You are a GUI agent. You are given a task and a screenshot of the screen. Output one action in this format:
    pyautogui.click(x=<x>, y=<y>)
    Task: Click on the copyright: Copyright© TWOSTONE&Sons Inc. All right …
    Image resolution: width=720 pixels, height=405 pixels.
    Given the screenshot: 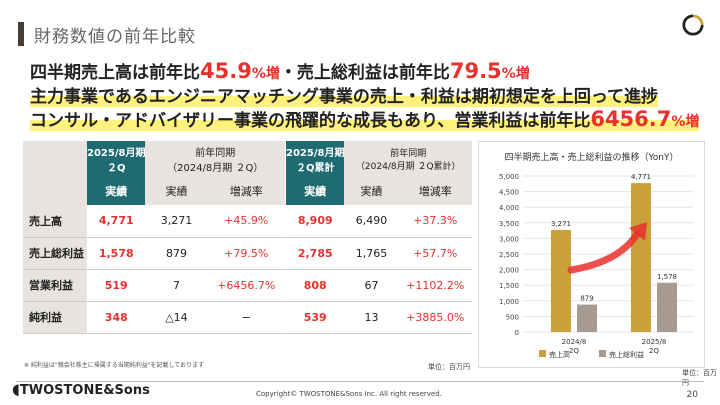 What is the action you would take?
    pyautogui.click(x=349, y=394)
    